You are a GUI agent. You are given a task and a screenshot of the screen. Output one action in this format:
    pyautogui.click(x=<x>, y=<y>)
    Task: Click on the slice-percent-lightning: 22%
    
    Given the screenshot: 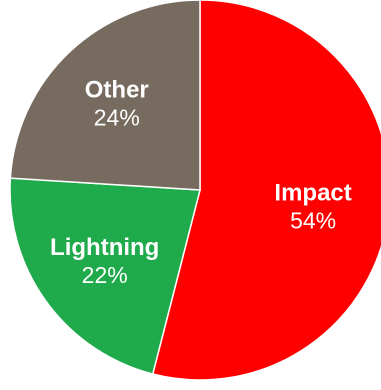 What is the action you would take?
    pyautogui.click(x=105, y=275)
    